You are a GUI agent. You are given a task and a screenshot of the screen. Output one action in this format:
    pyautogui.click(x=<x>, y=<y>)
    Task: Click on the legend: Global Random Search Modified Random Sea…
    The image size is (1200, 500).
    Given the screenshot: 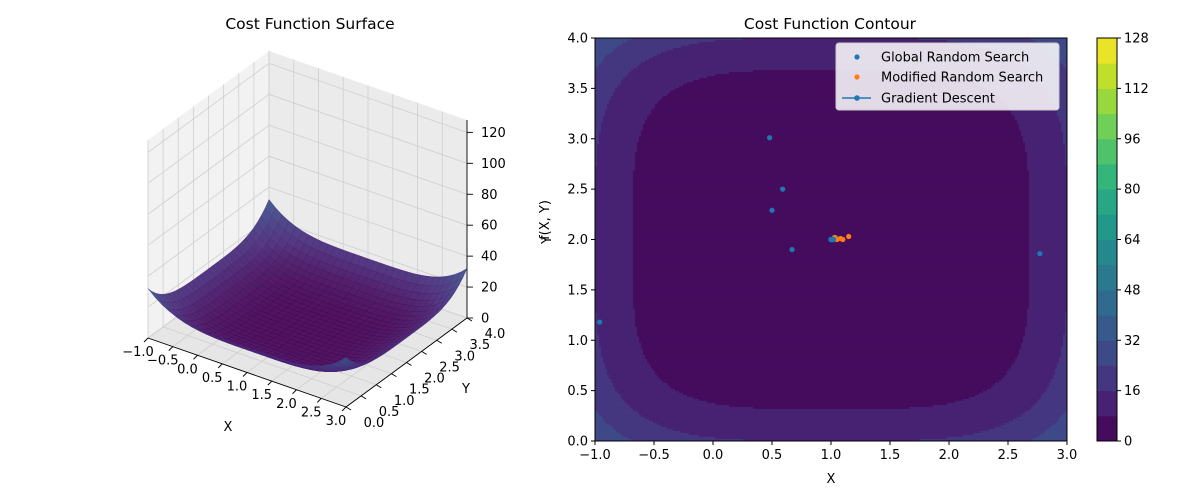 What is the action you would take?
    pyautogui.click(x=947, y=76)
    